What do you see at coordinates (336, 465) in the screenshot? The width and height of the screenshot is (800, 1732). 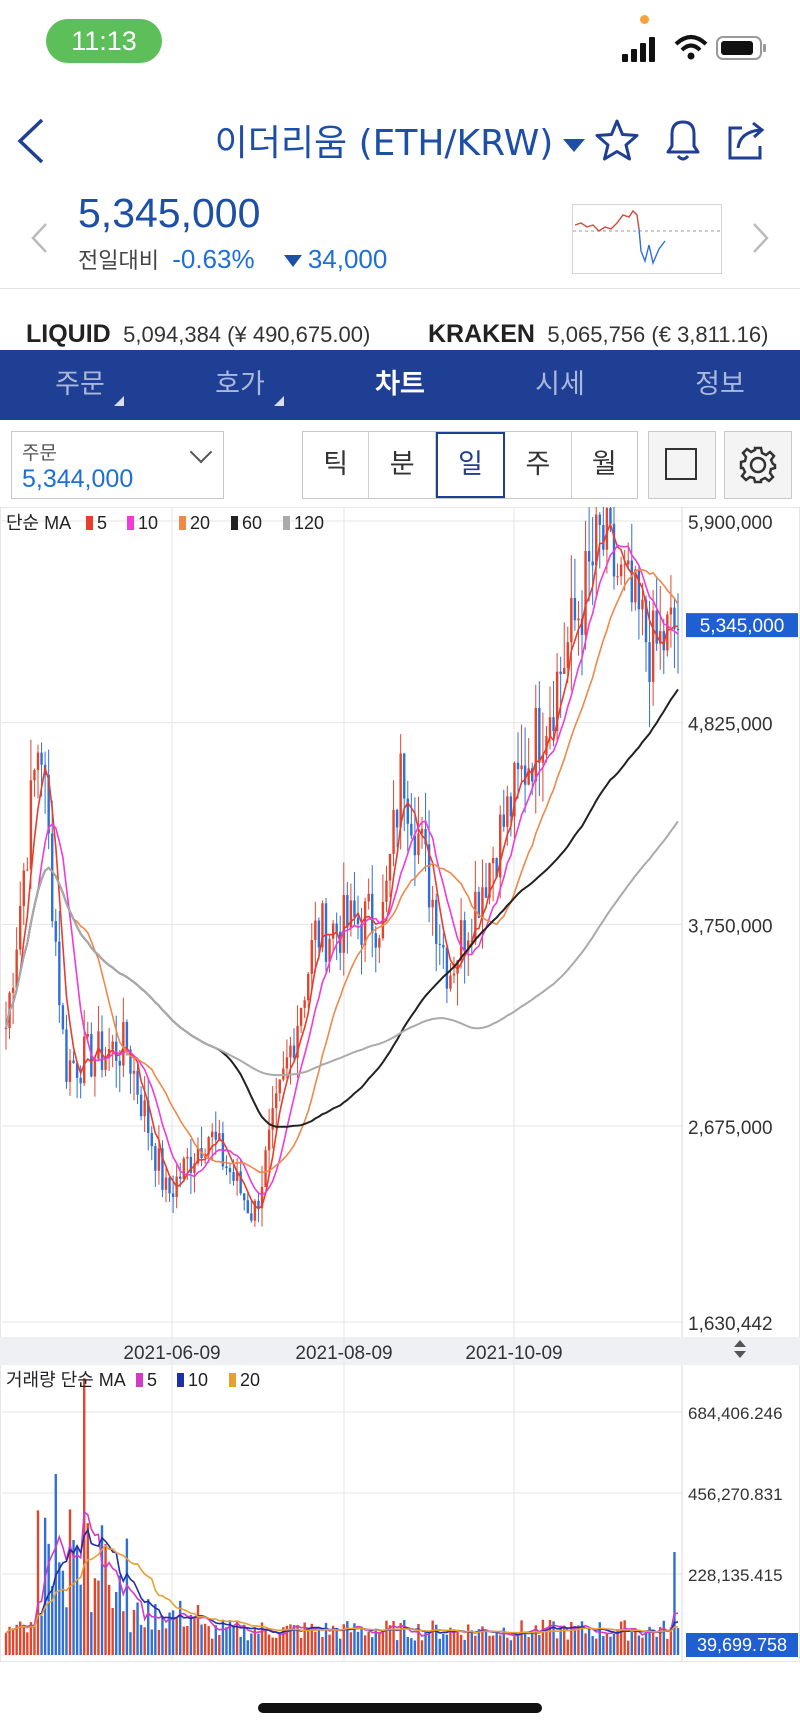 I see `interval-tick: 틱` at bounding box center [336, 465].